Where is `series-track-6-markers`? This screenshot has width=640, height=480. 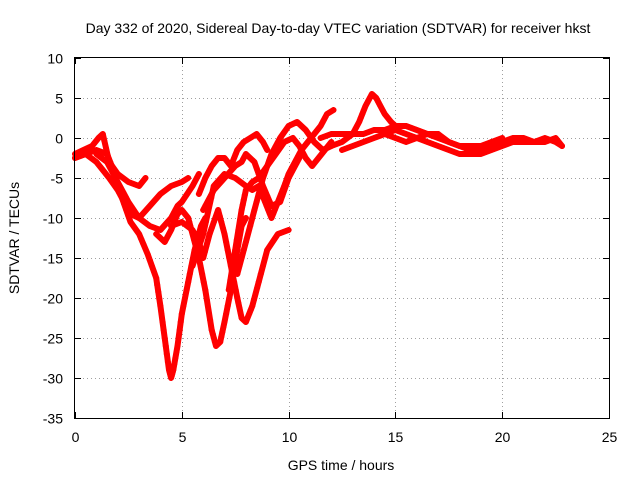 series-track-6-markers is located at coordinates (230, 266).